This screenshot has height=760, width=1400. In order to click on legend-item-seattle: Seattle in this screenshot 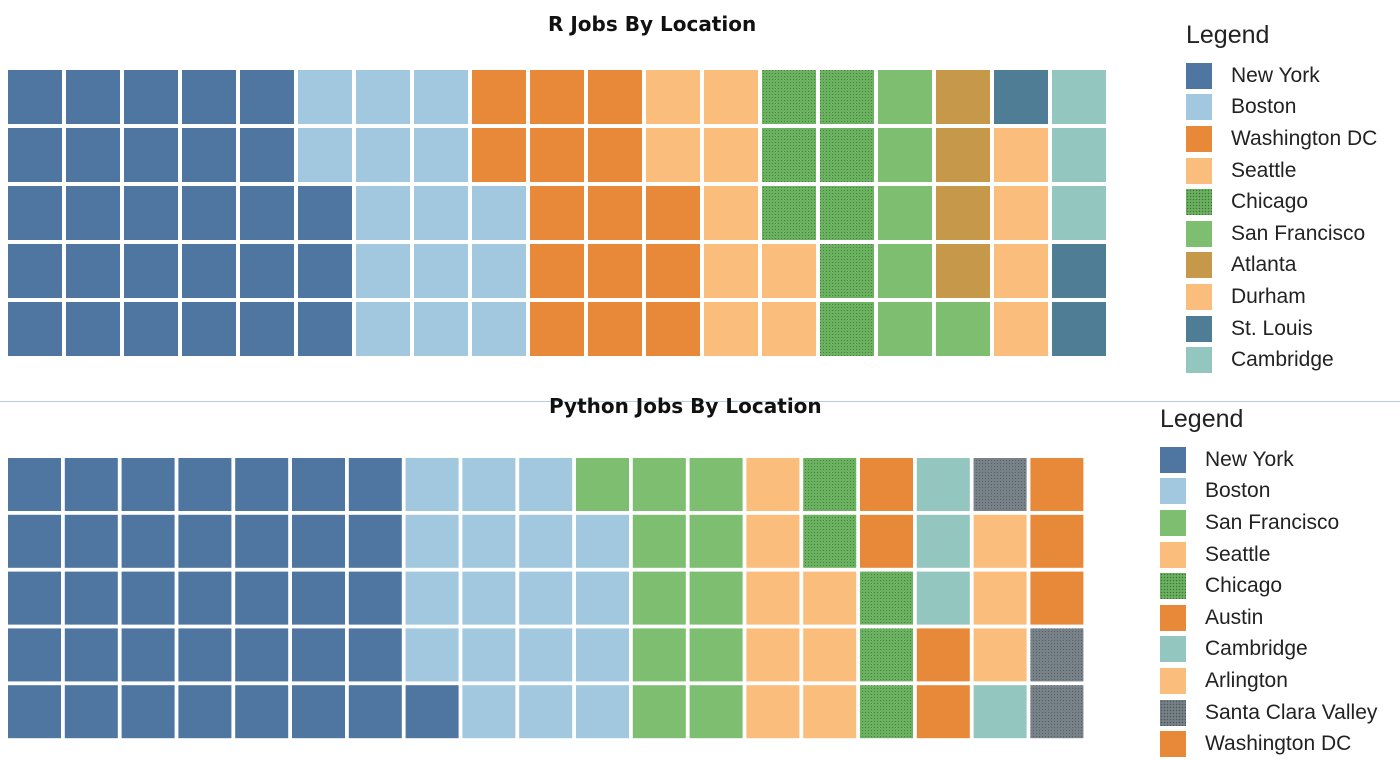, I will do `click(1281, 171)`.